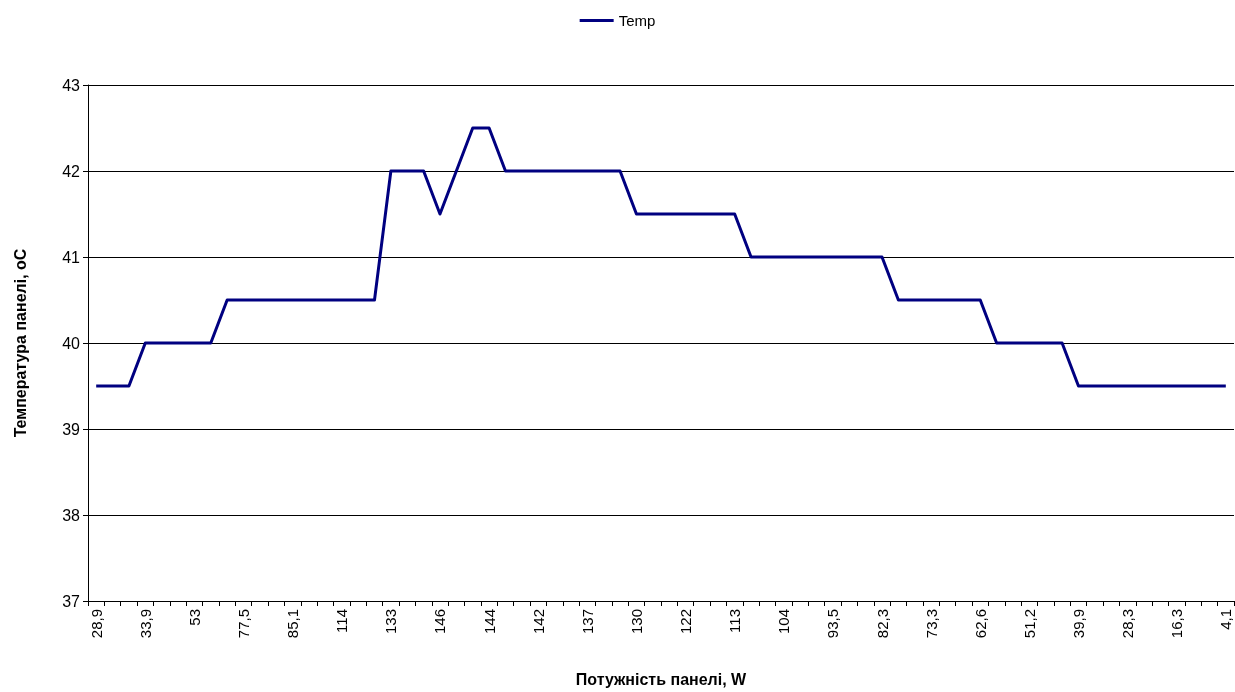 The width and height of the screenshot is (1235, 692). I want to click on x-tick-label: 113, so click(735, 621).